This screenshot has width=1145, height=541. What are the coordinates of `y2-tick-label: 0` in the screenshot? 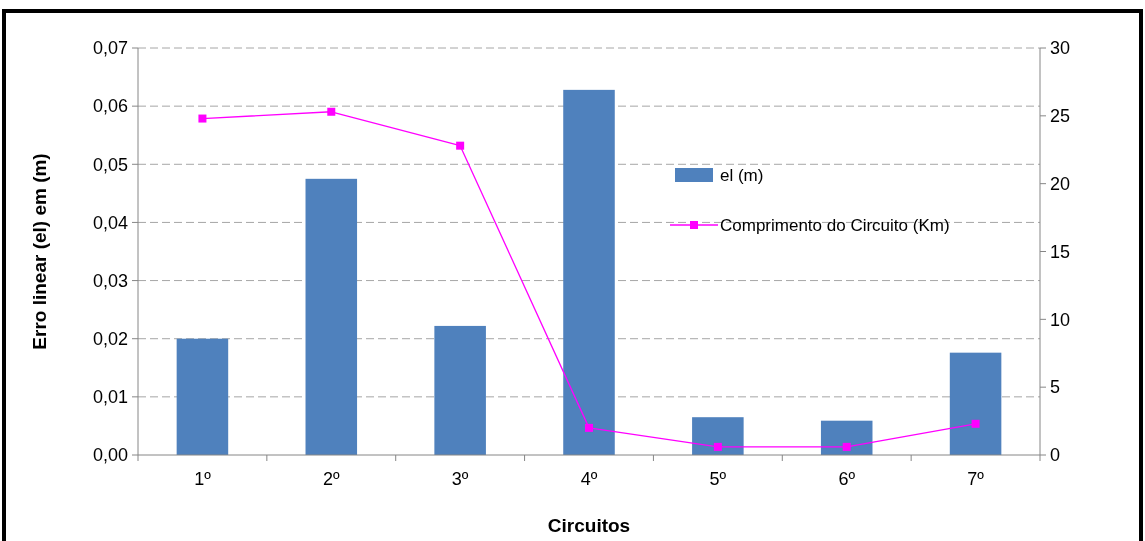 It's located at (1055, 455).